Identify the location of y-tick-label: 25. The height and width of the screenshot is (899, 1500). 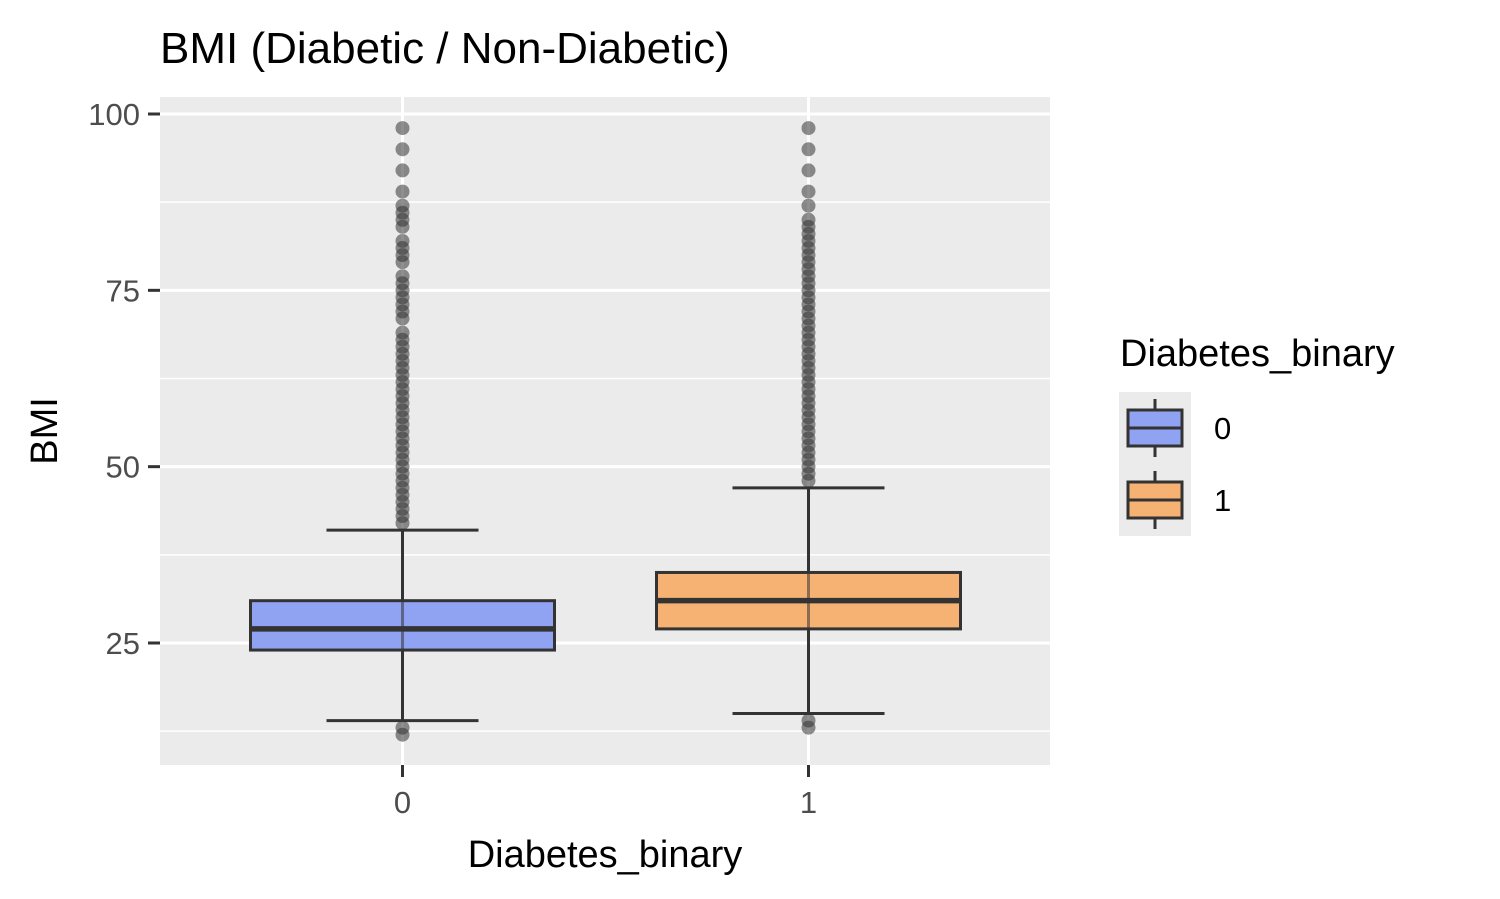
(123, 643).